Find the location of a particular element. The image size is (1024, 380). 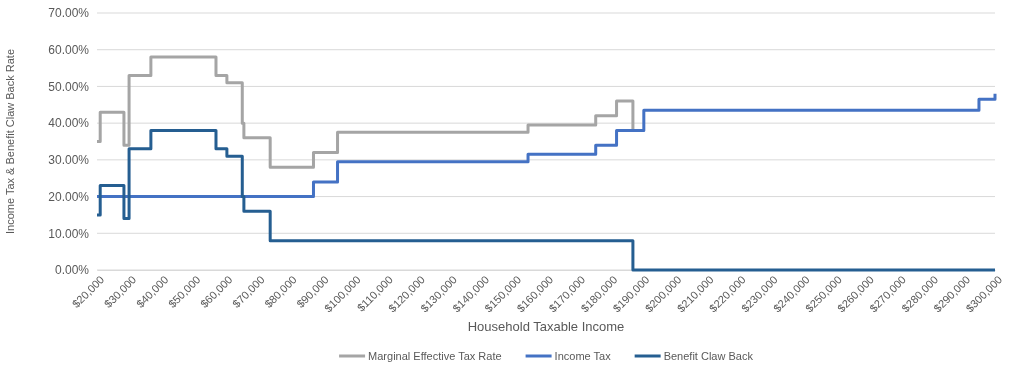

y-tick-label: 0.00% is located at coordinates (72, 270).